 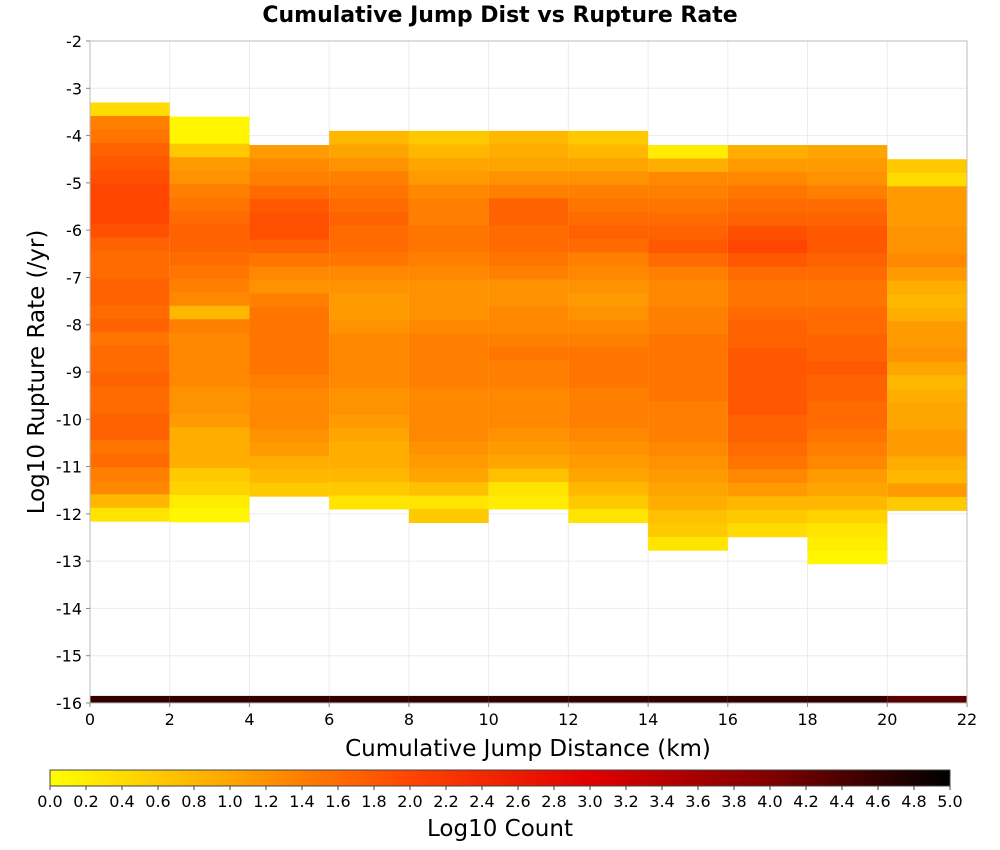 What do you see at coordinates (69, 703) in the screenshot?
I see `y-tick-label: -16` at bounding box center [69, 703].